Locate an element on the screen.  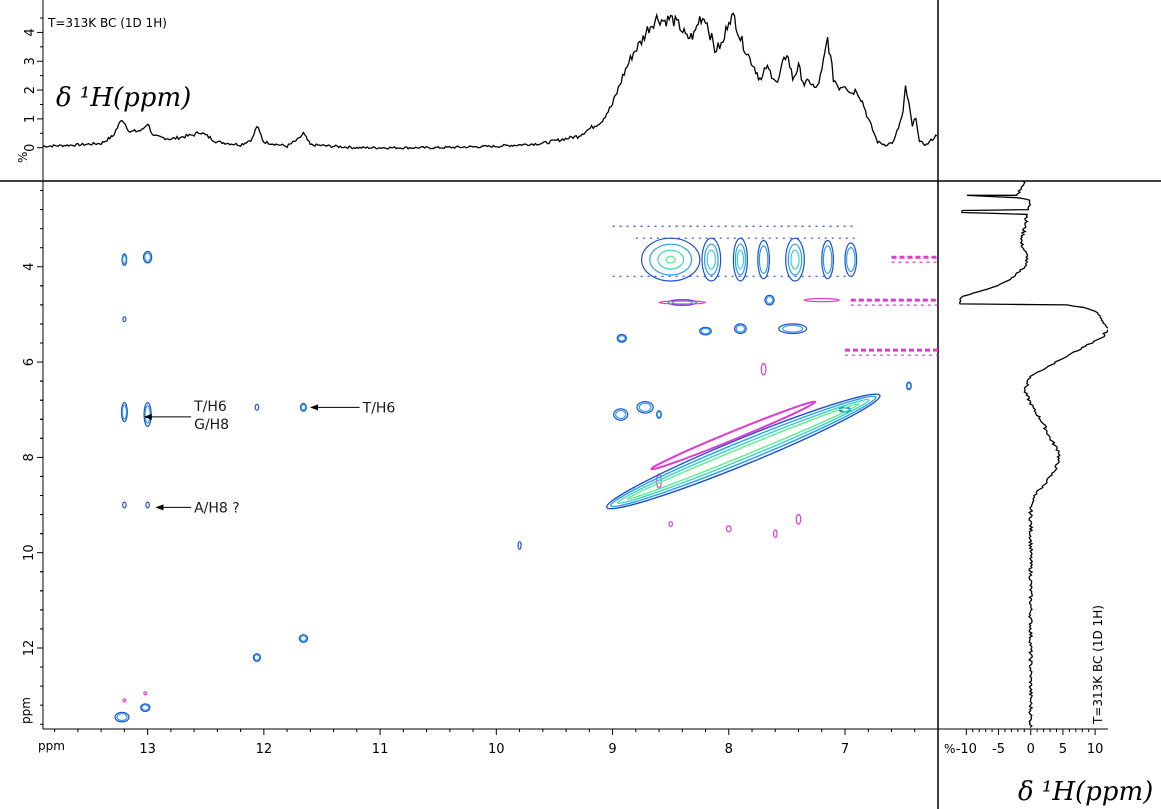
top-y-tick-label: 4 is located at coordinates (30, 32).